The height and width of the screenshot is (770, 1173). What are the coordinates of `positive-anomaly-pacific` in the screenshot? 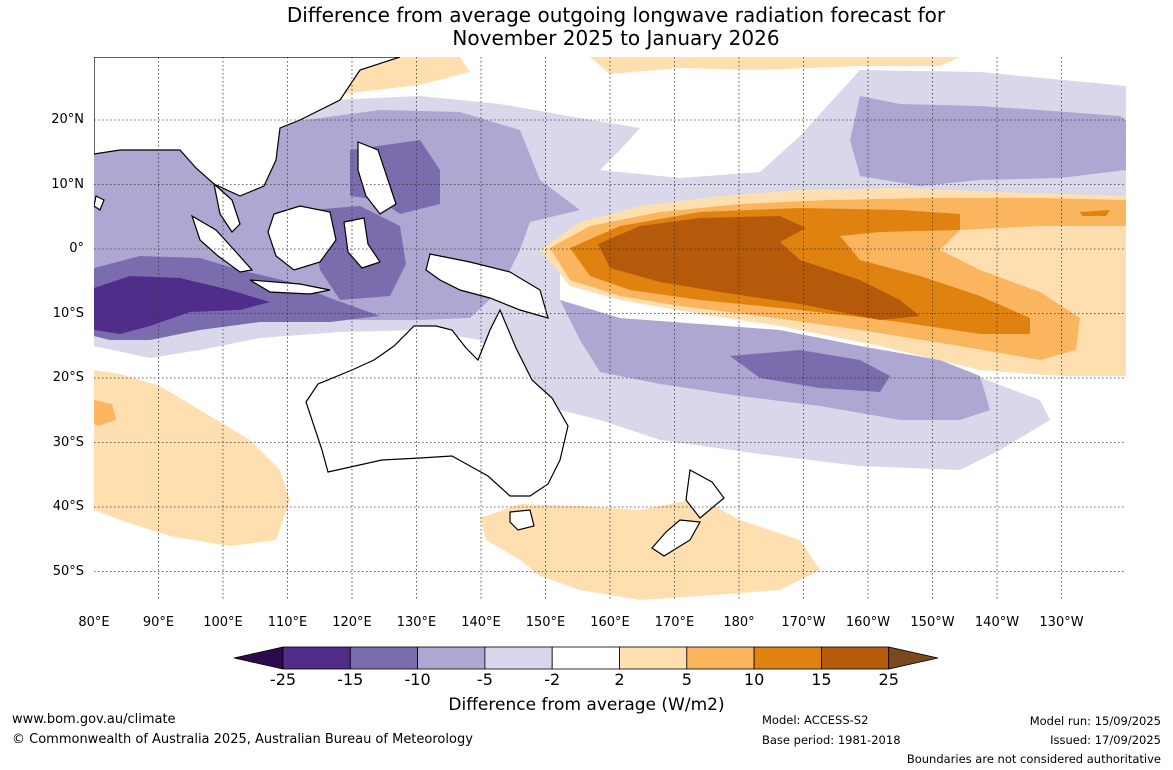 It's located at (833, 282).